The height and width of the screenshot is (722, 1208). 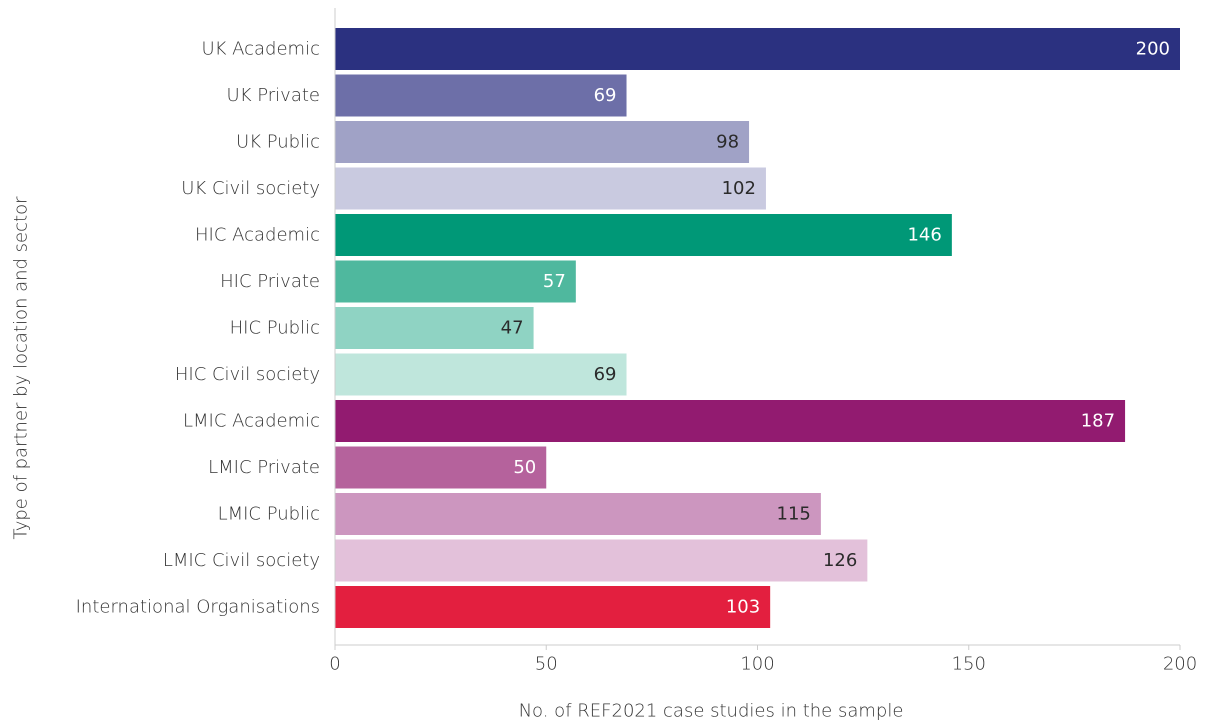 I want to click on category-label: UK Public, so click(x=278, y=142).